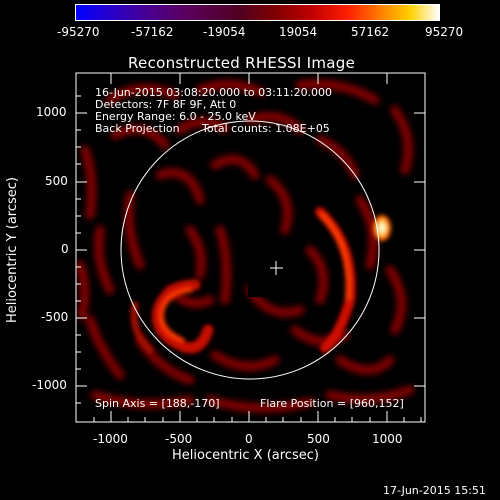 The image size is (500, 500). What do you see at coordinates (214, 92) in the screenshot?
I see `info-time-range: 16-Jun-2015 03:08:20.000 to 03:11:20.000` at bounding box center [214, 92].